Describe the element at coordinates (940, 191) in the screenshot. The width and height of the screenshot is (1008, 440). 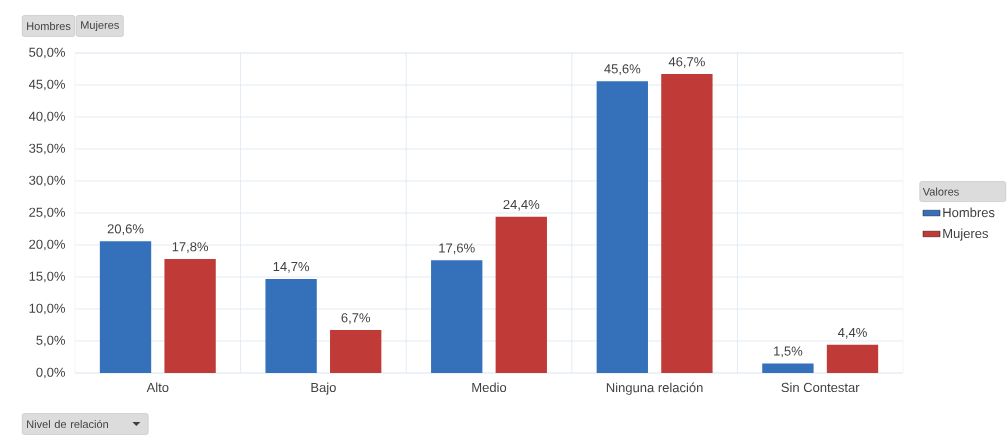
I see `legend-title: Valores` at that location.